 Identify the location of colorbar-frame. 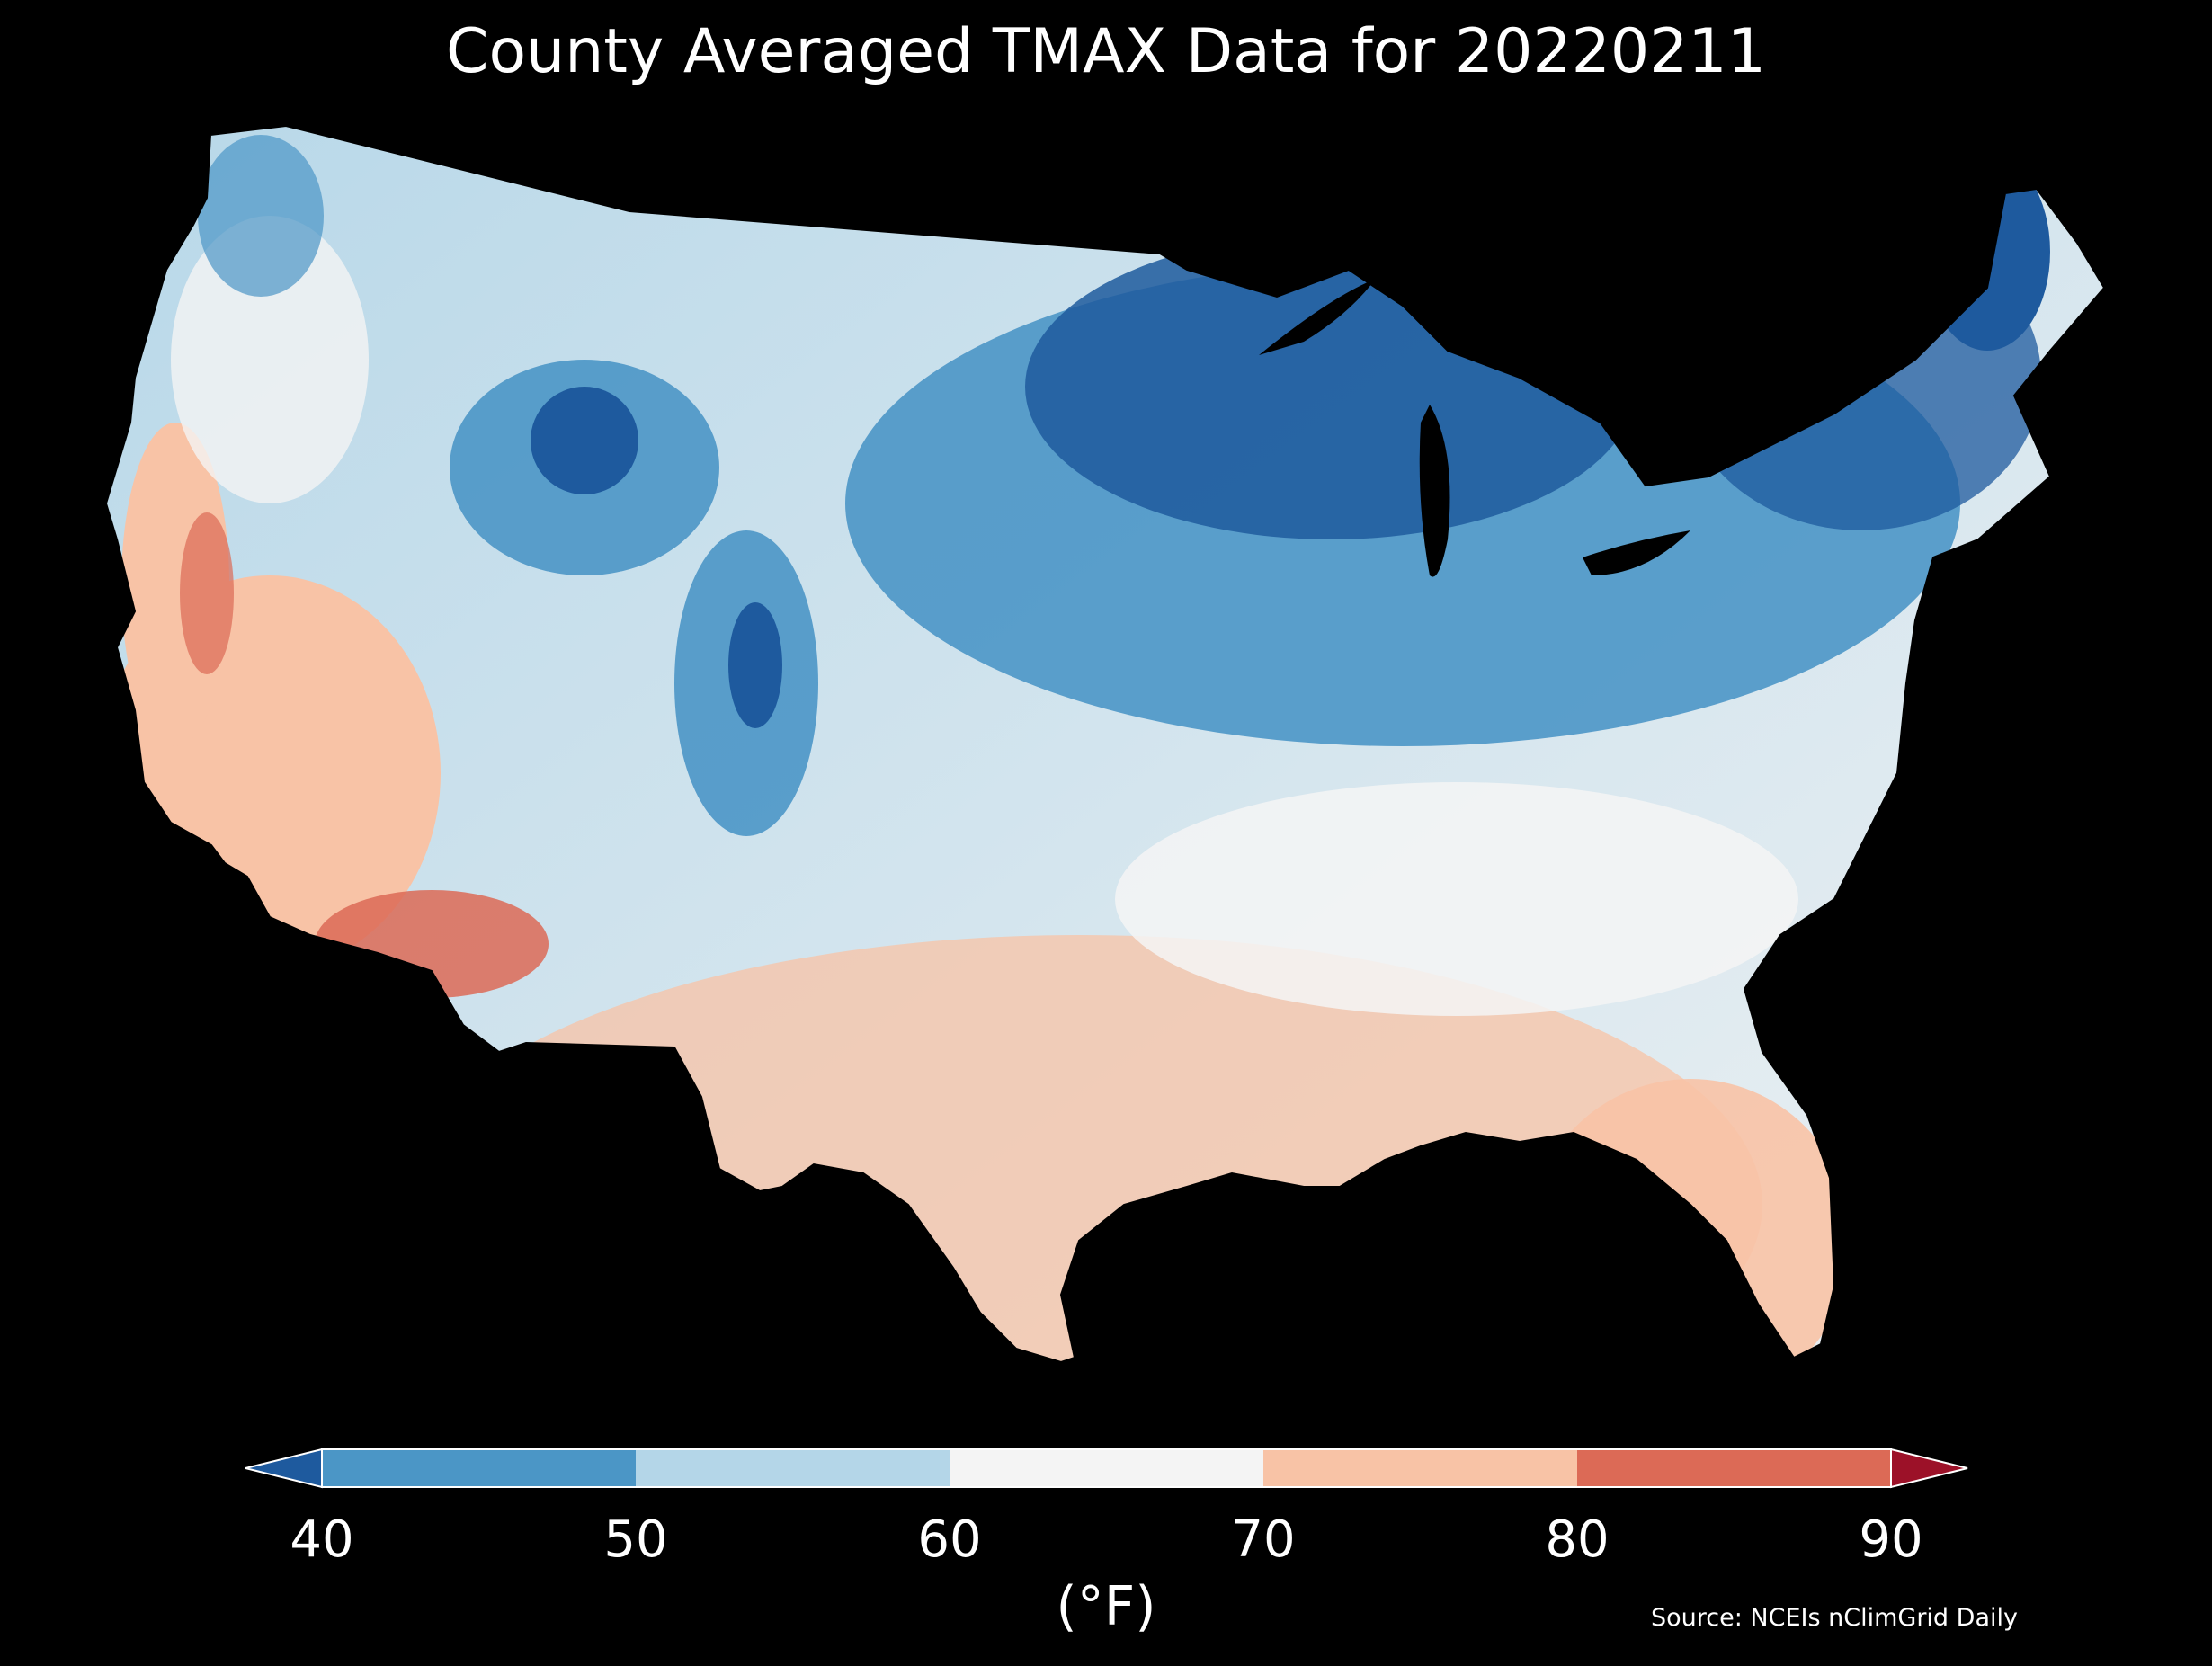
(1106, 1468).